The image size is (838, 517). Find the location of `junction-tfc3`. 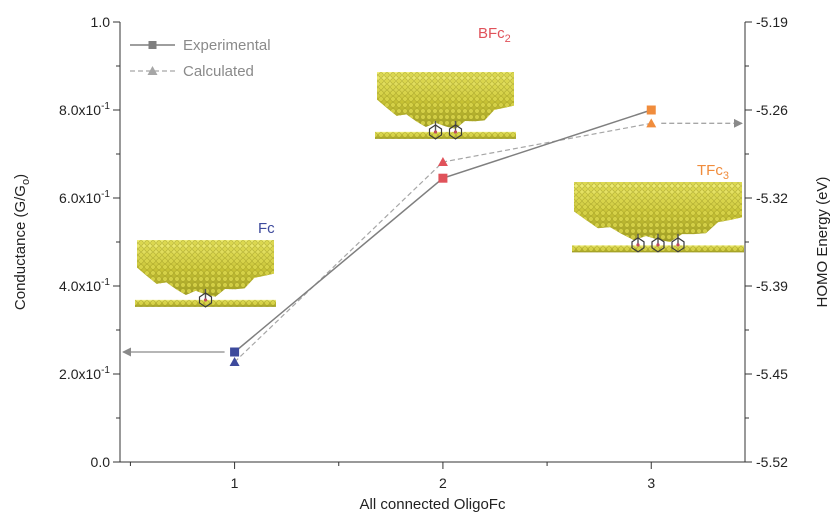

junction-tfc3 is located at coordinates (658, 217).